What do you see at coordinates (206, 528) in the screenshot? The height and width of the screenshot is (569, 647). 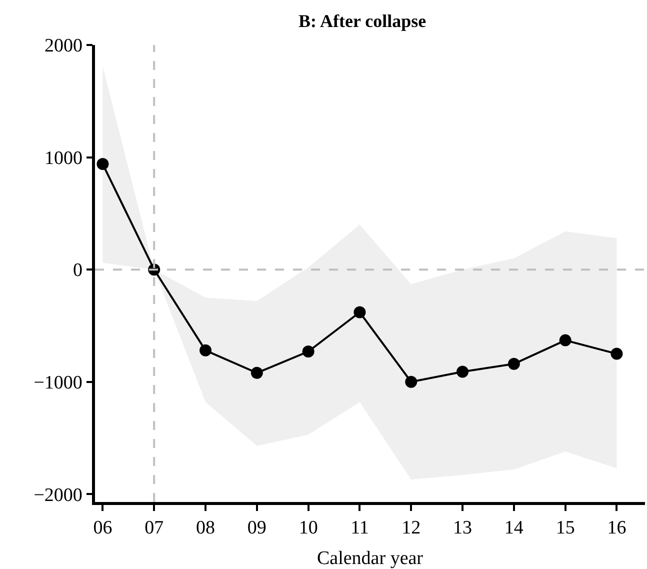 I see `x-tick-label: 08` at bounding box center [206, 528].